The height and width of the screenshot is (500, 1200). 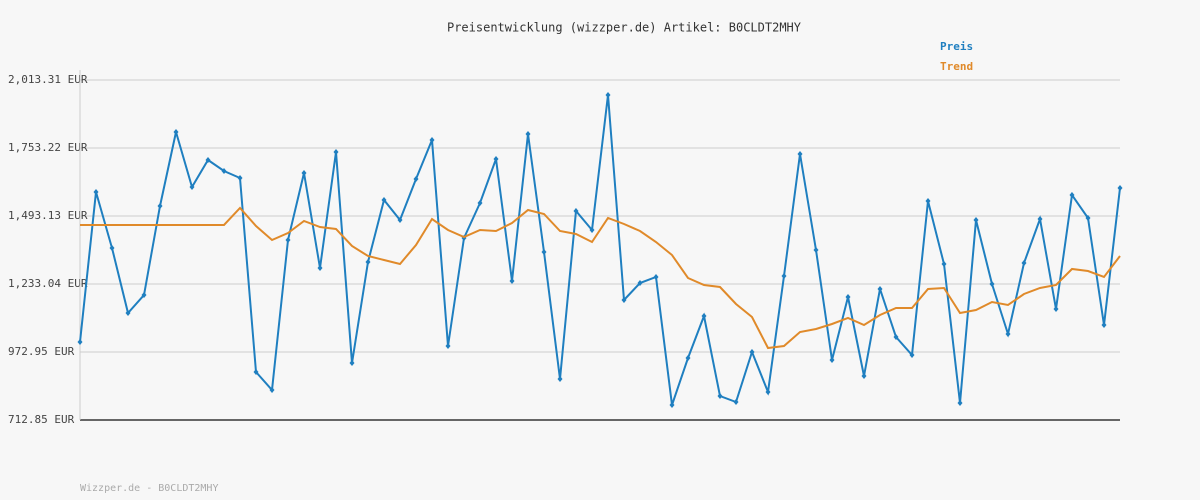 I want to click on y-tick-label: 972.95 EUR, so click(x=41, y=351).